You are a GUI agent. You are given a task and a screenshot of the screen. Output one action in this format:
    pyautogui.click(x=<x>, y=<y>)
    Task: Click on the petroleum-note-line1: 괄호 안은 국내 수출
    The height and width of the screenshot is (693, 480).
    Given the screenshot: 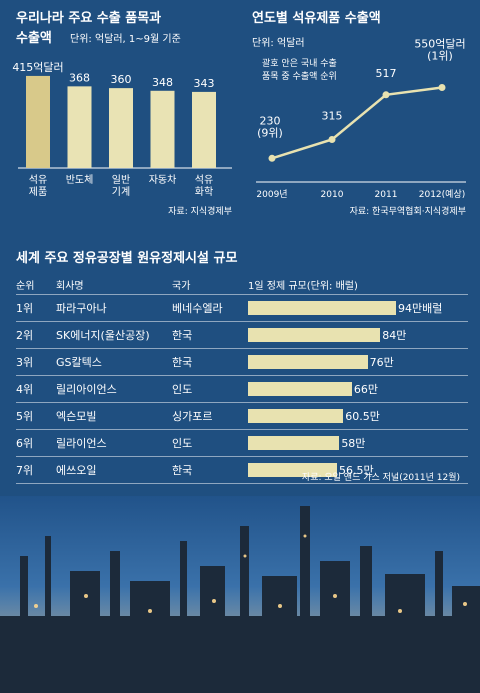 What is the action you would take?
    pyautogui.click(x=299, y=63)
    